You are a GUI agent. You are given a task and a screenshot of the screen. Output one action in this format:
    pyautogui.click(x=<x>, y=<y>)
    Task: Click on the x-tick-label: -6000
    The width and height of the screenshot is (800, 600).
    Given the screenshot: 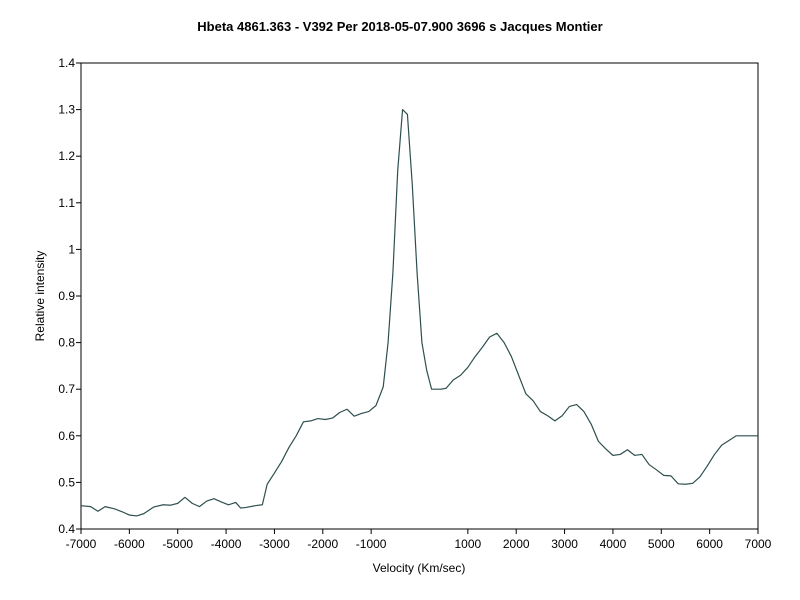 What is the action you would take?
    pyautogui.click(x=129, y=544)
    